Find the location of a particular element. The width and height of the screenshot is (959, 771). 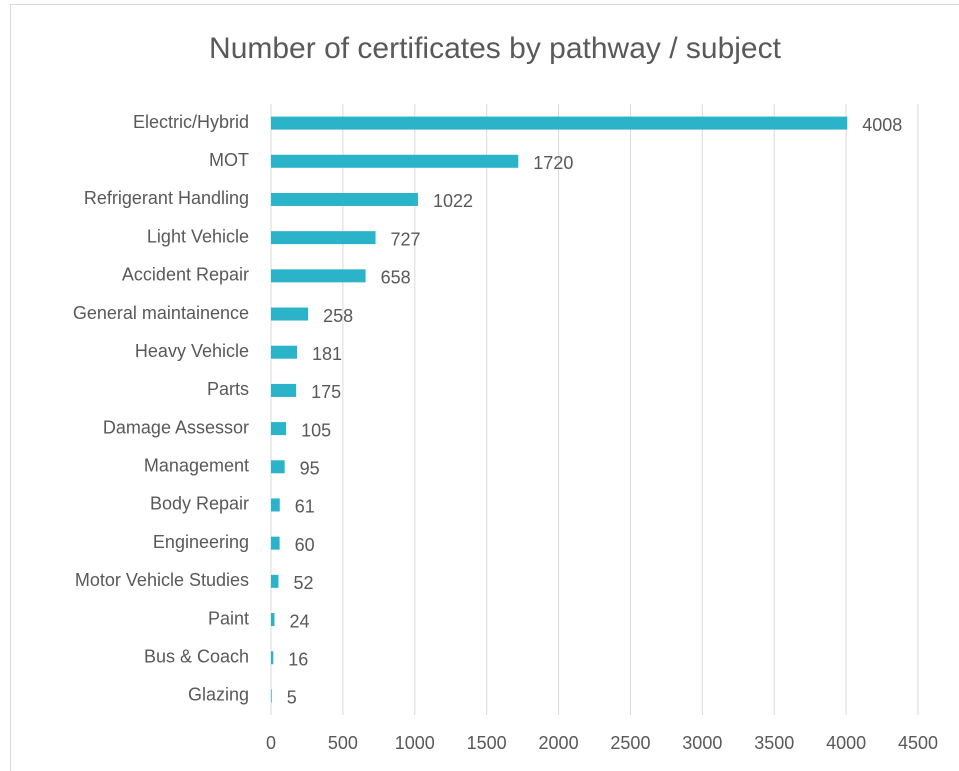

value-label: 181 is located at coordinates (327, 354).